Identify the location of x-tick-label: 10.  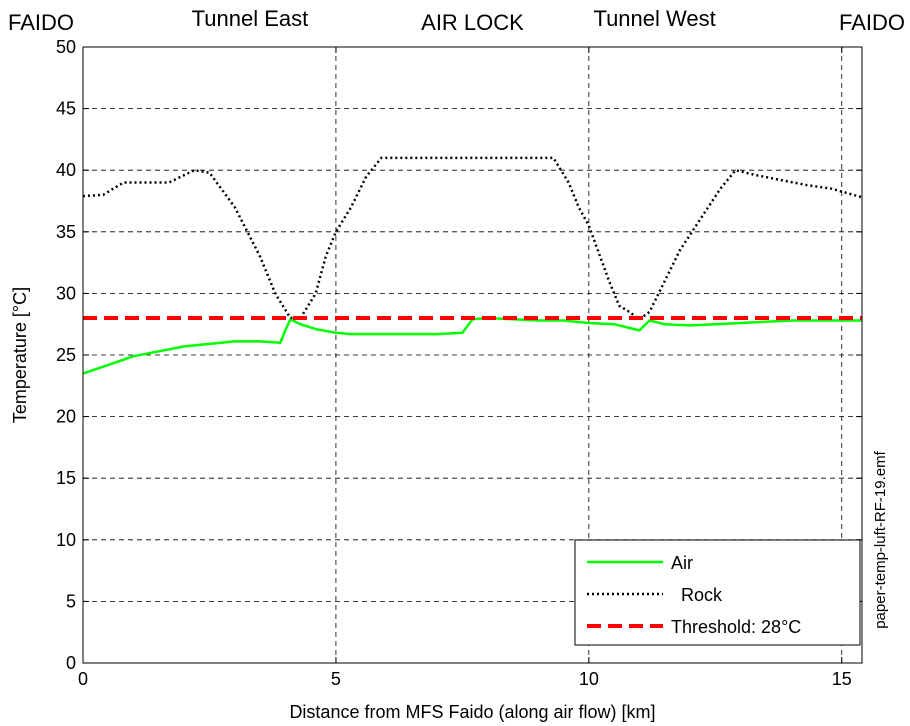
(589, 679).